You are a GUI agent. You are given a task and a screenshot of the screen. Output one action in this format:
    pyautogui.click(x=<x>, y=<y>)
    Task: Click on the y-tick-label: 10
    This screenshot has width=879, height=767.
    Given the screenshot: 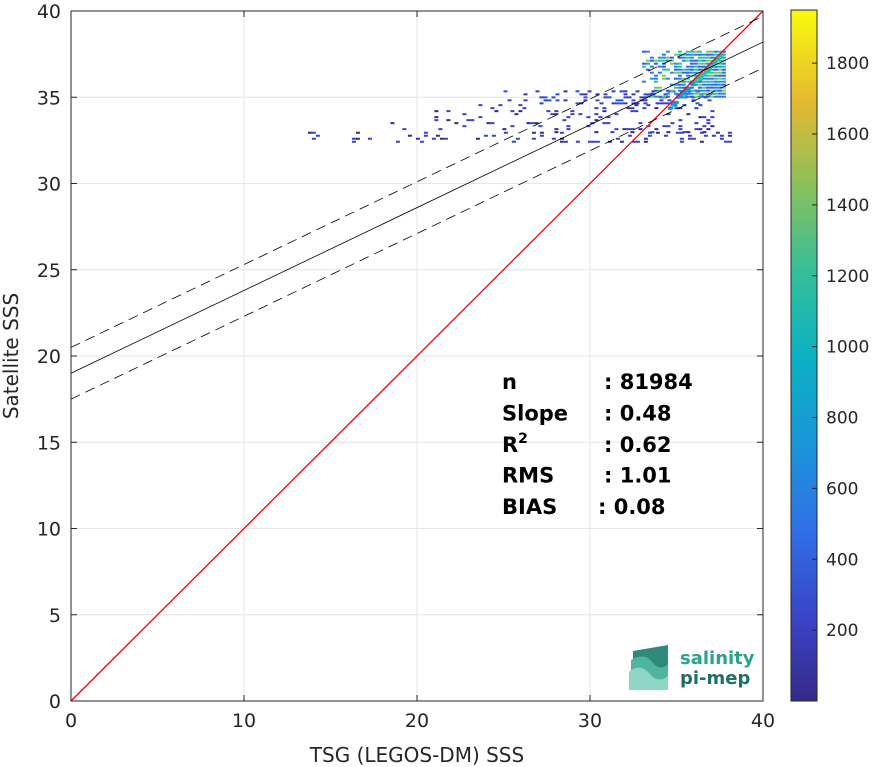 What is the action you would take?
    pyautogui.click(x=49, y=530)
    